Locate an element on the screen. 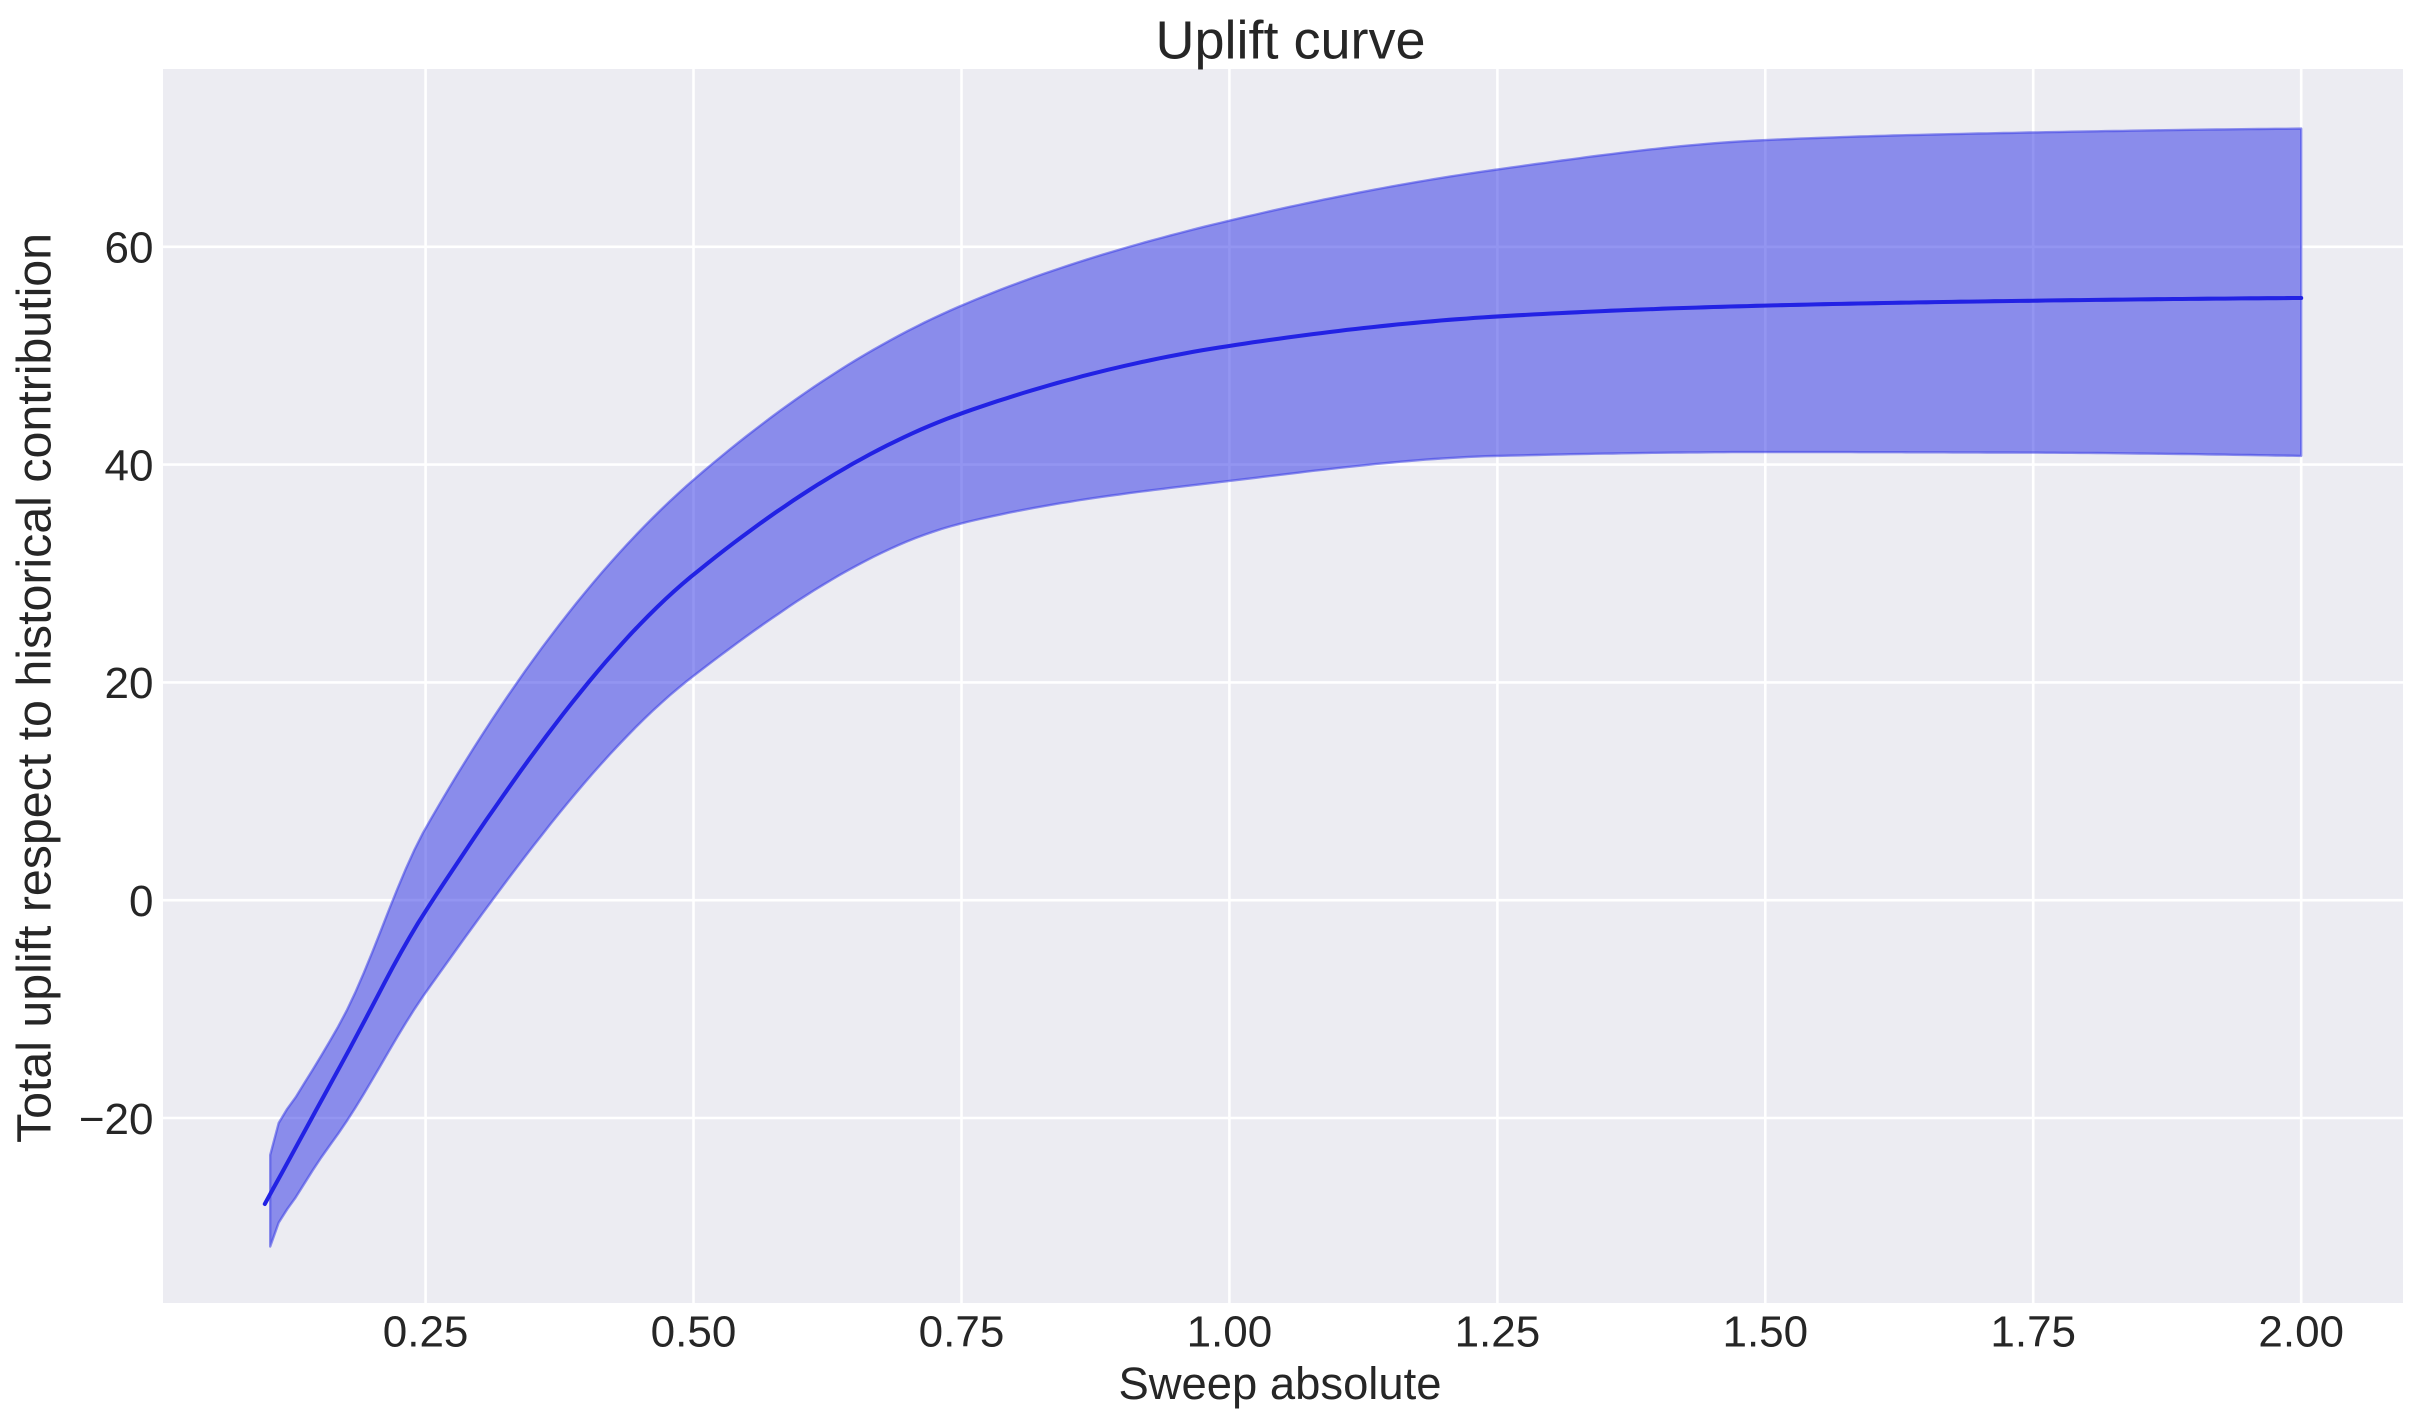  svg-text: 0.50 is located at coordinates (694, 1331).